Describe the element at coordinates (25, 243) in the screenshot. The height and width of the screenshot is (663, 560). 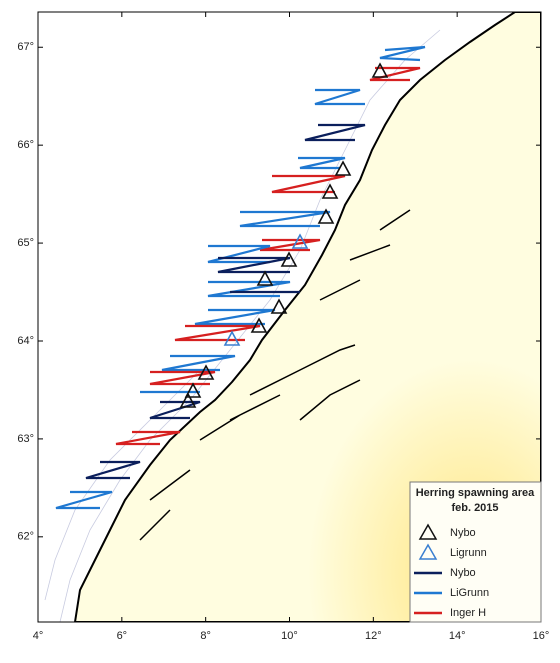
I see `y-tick-label: 65°` at that location.